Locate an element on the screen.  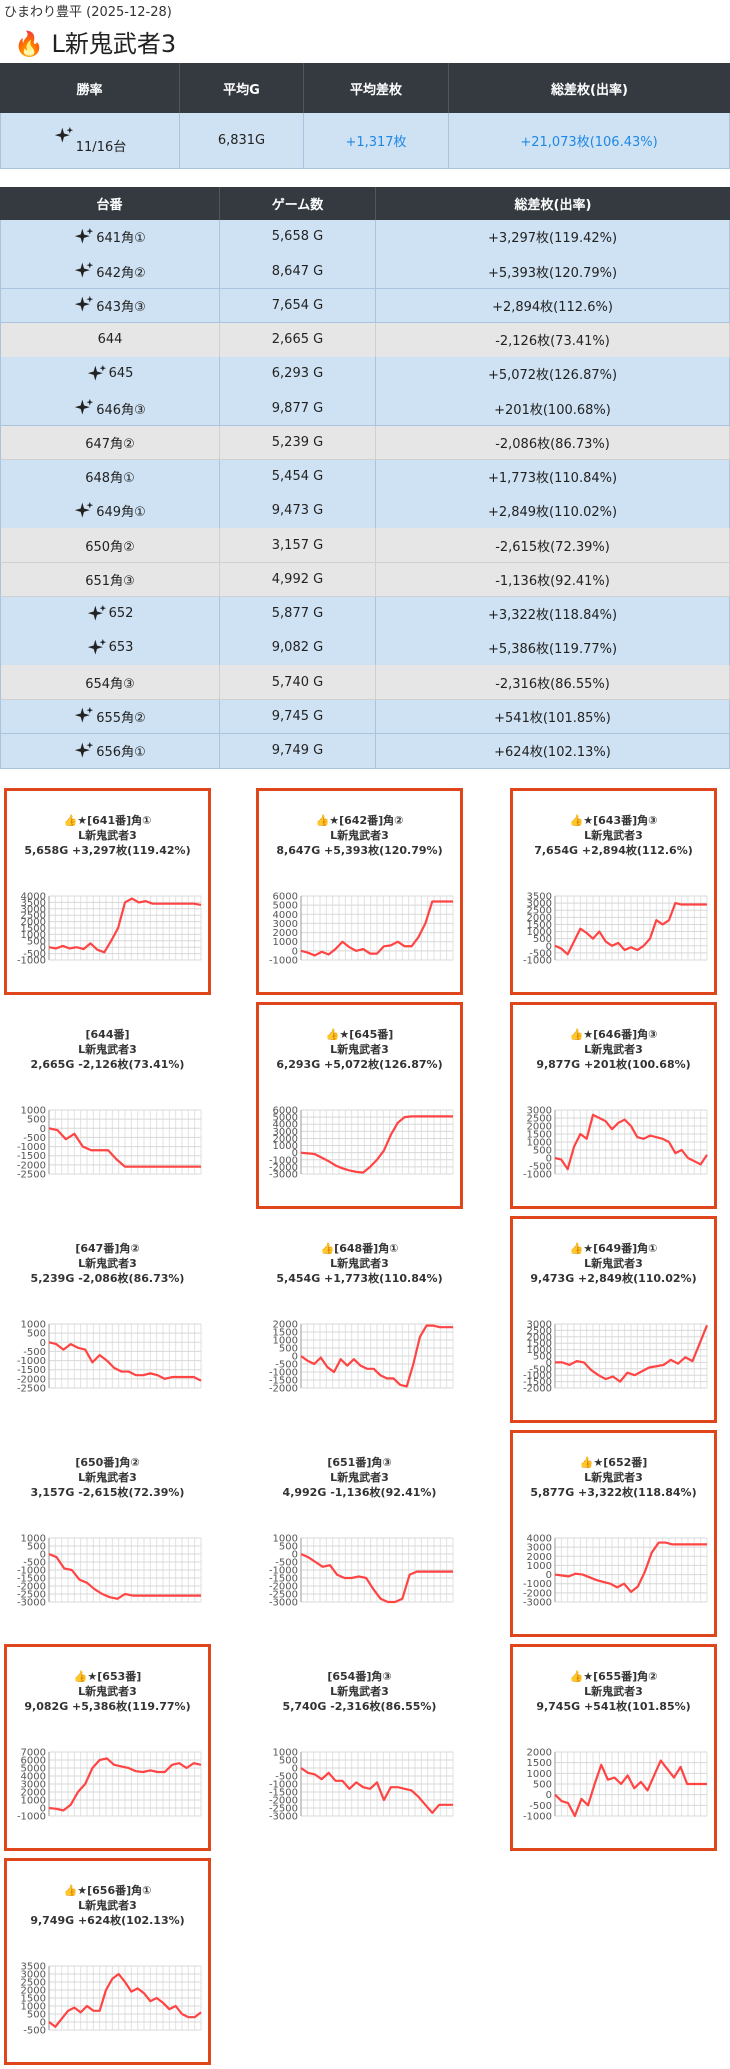
cell-text: 643角③ is located at coordinates (121, 307).